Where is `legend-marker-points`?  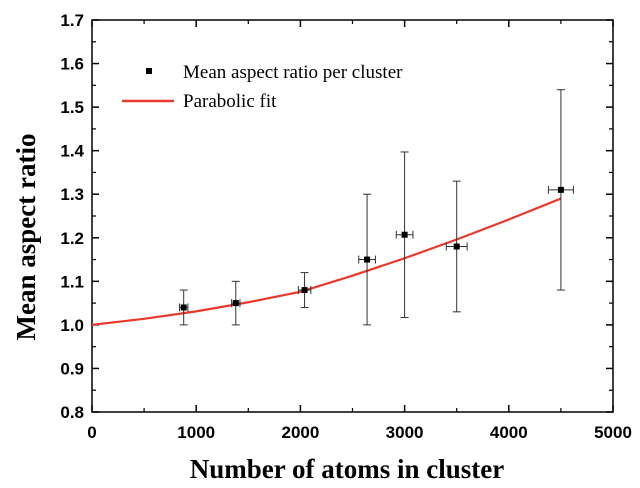 legend-marker-points is located at coordinates (149, 71).